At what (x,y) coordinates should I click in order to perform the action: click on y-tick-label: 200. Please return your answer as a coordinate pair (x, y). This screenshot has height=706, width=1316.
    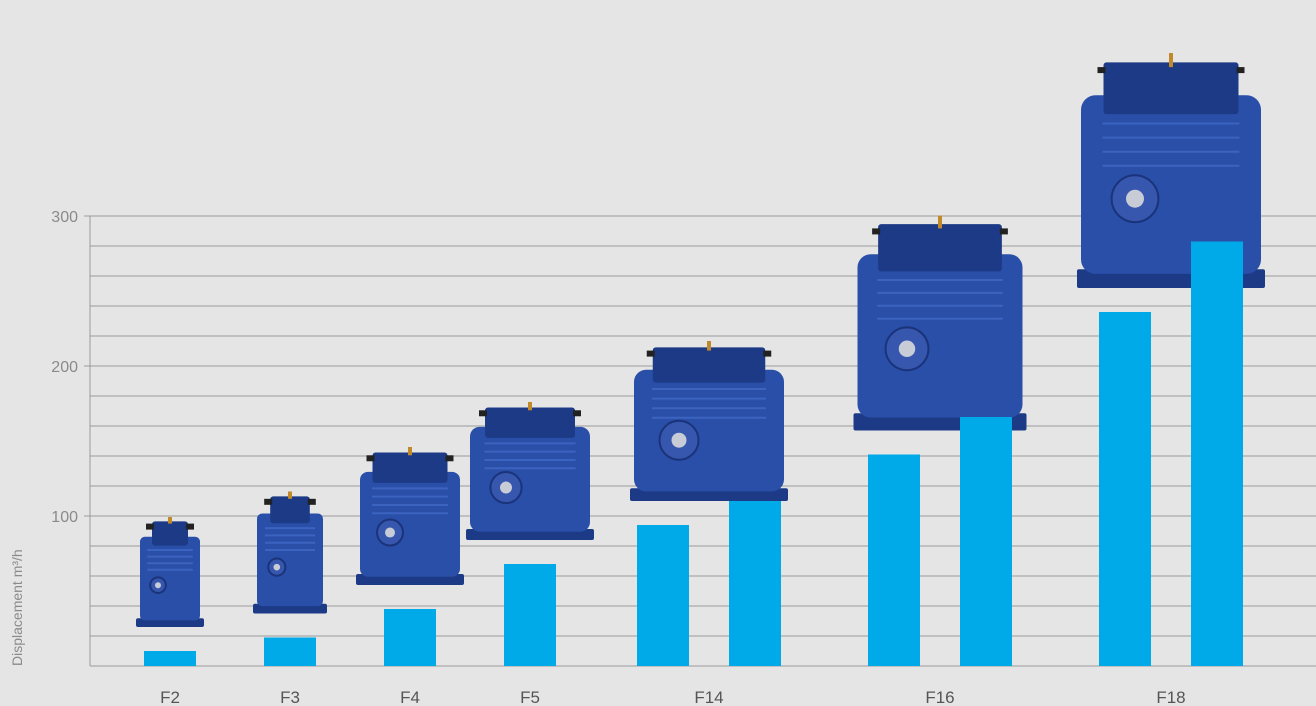
    Looking at the image, I should click on (64, 367).